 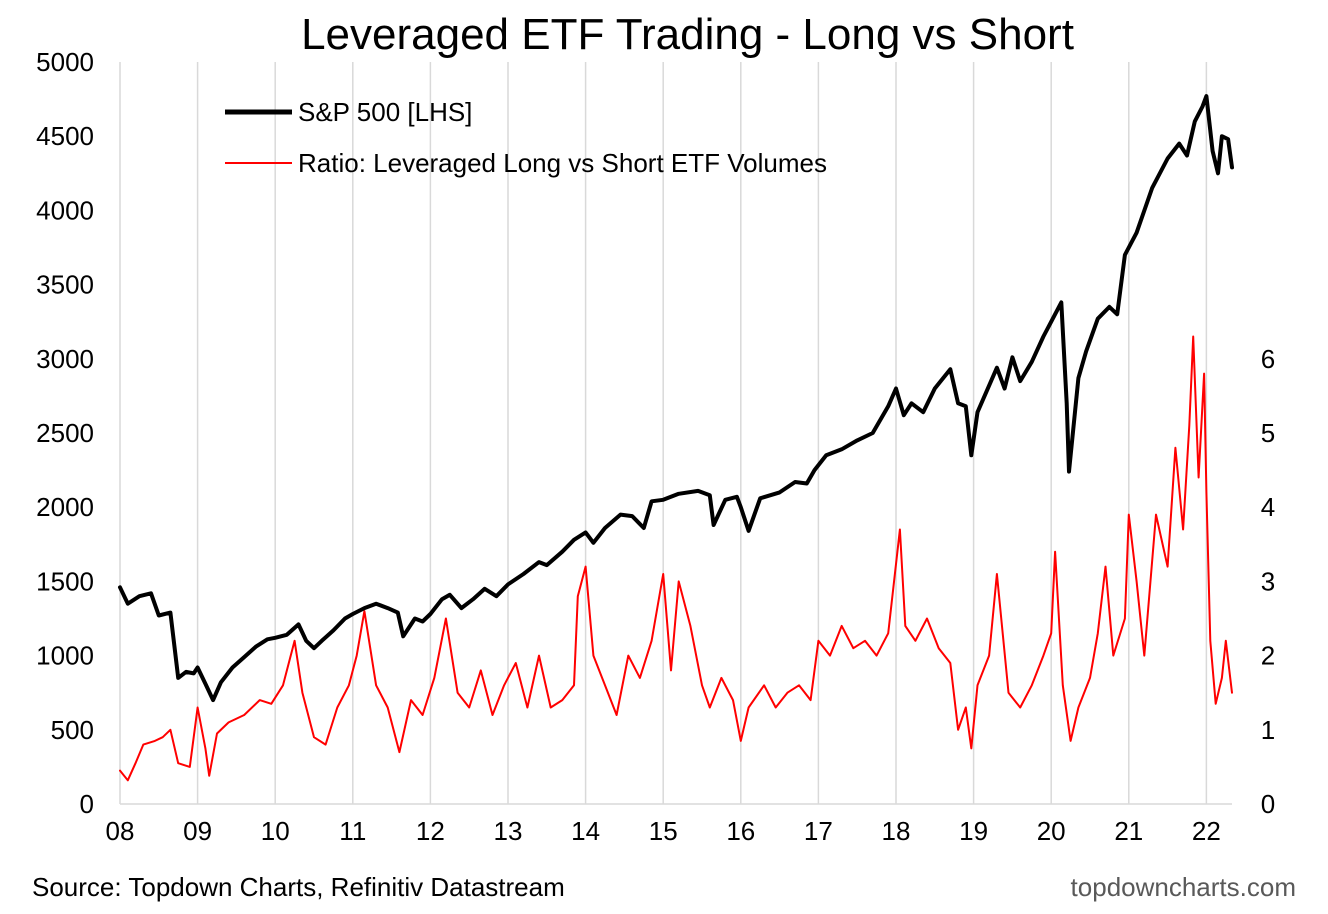 I want to click on x-tick-label: 10, so click(x=275, y=831).